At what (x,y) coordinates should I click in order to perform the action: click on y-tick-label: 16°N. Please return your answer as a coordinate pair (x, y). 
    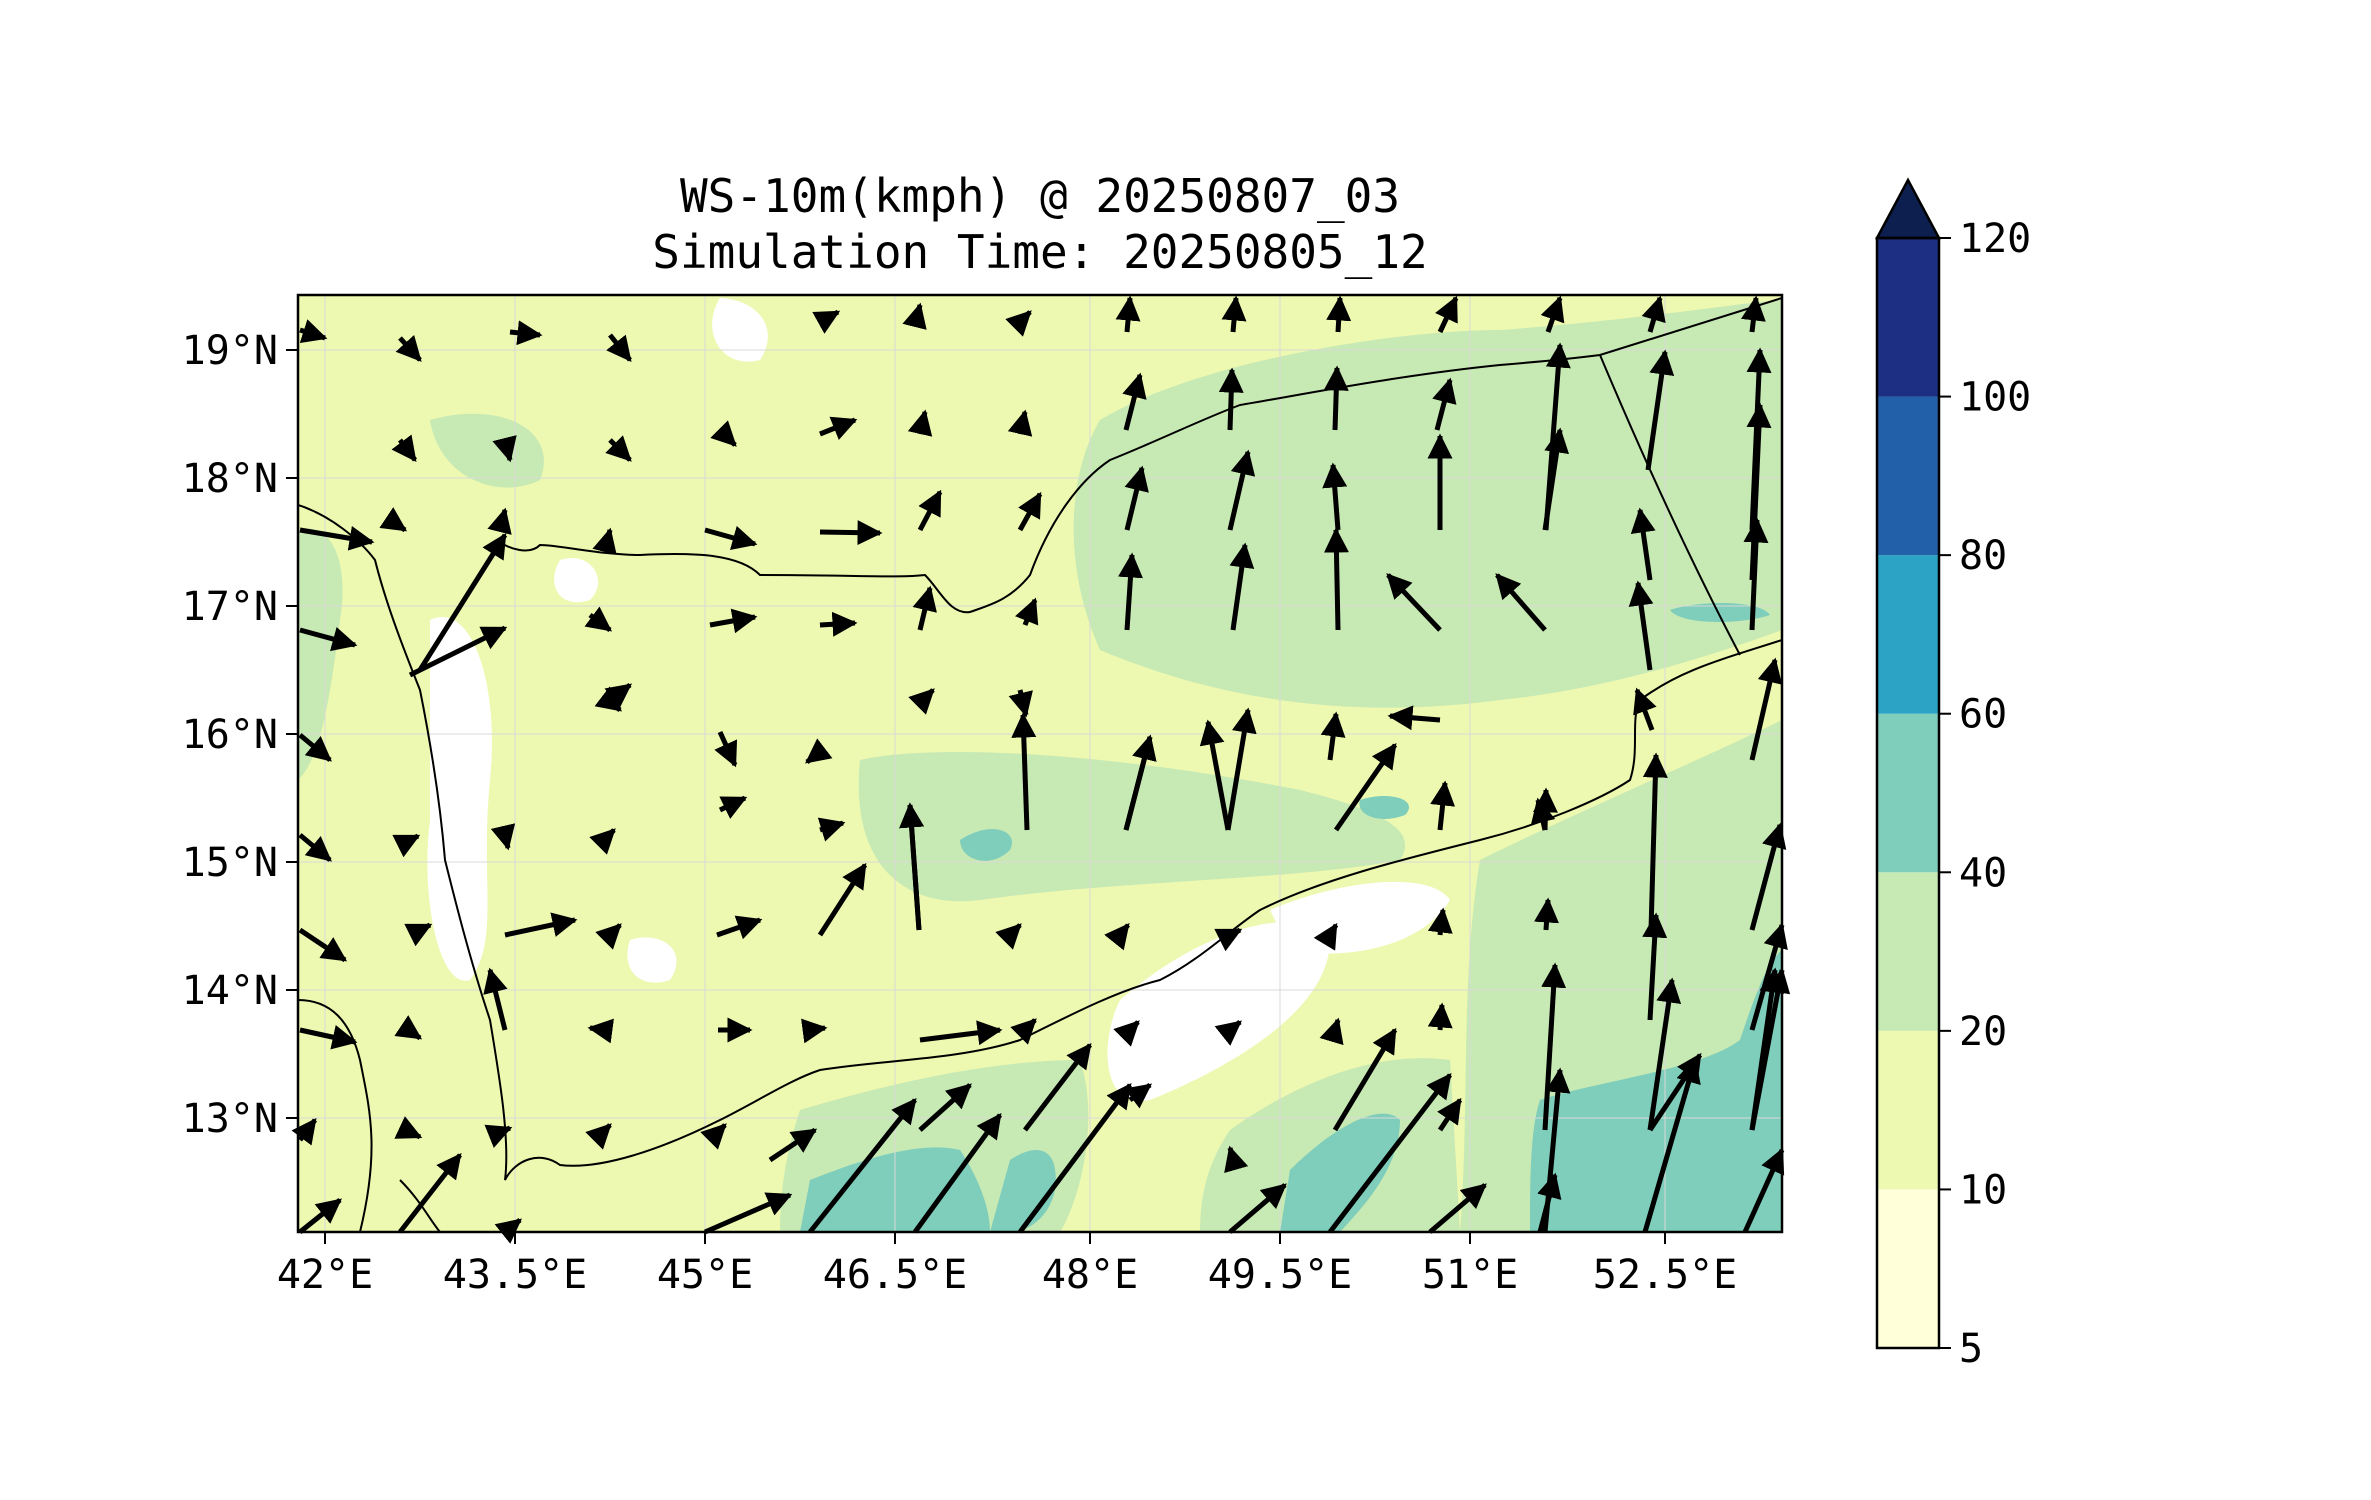
    Looking at the image, I should click on (230, 735).